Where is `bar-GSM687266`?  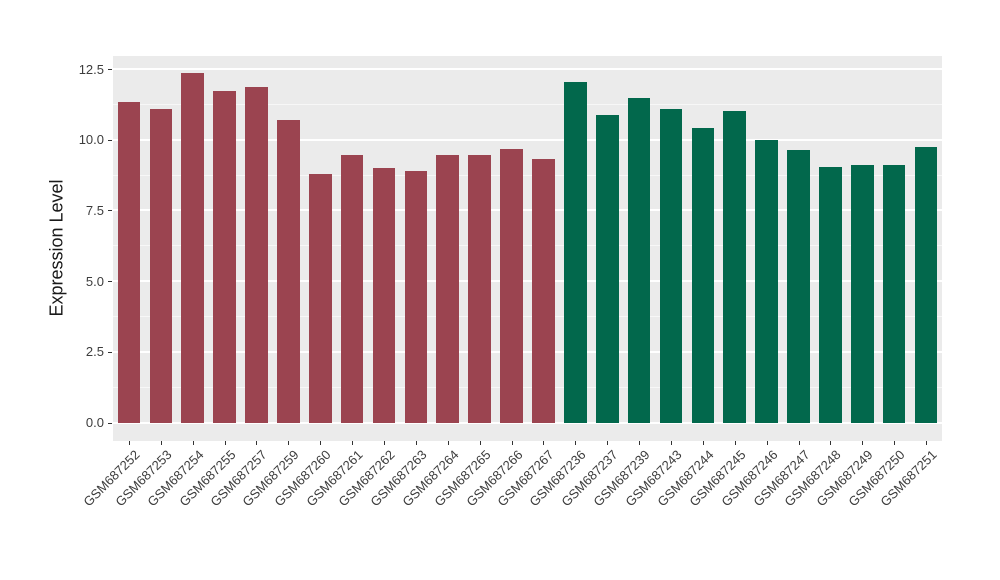 bar-GSM687266 is located at coordinates (511, 285).